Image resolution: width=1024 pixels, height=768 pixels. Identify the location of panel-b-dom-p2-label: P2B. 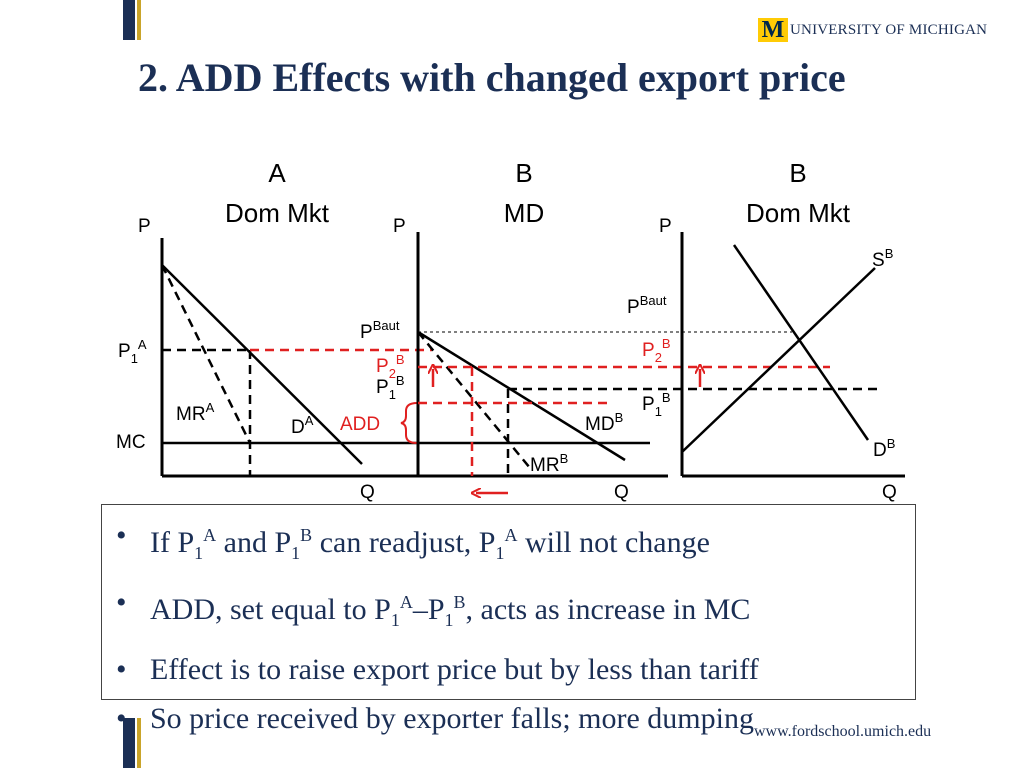
(656, 350).